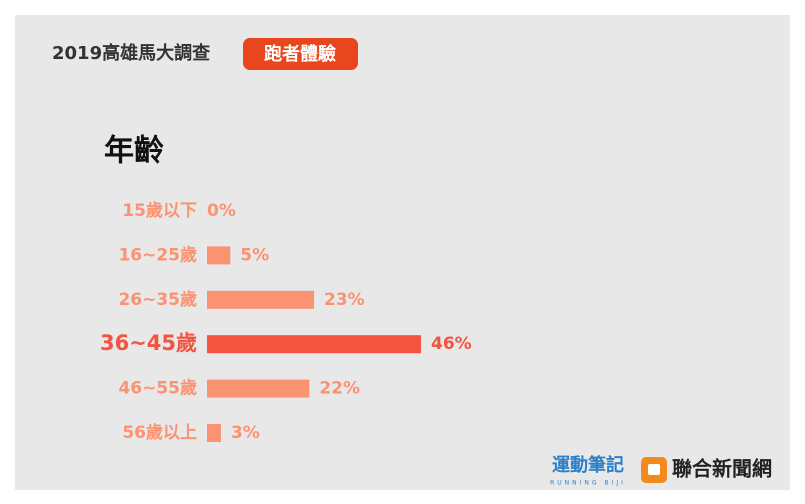 The height and width of the screenshot is (504, 805). I want to click on header: 2019高雄馬大調查, so click(131, 53).